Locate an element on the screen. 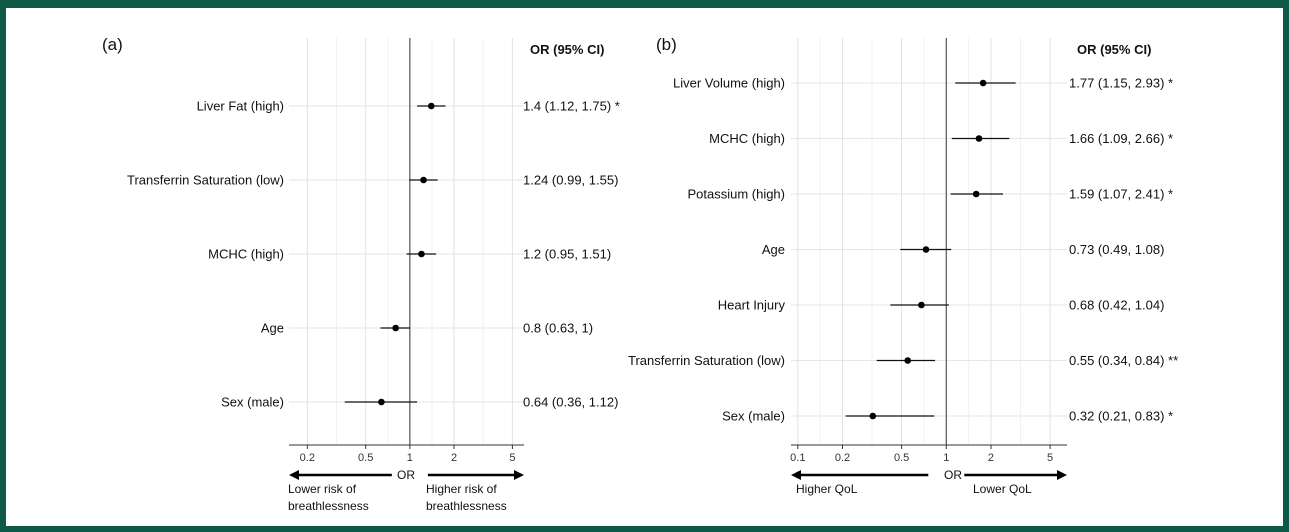  panel-a-right-arrow-head is located at coordinates (519, 475).